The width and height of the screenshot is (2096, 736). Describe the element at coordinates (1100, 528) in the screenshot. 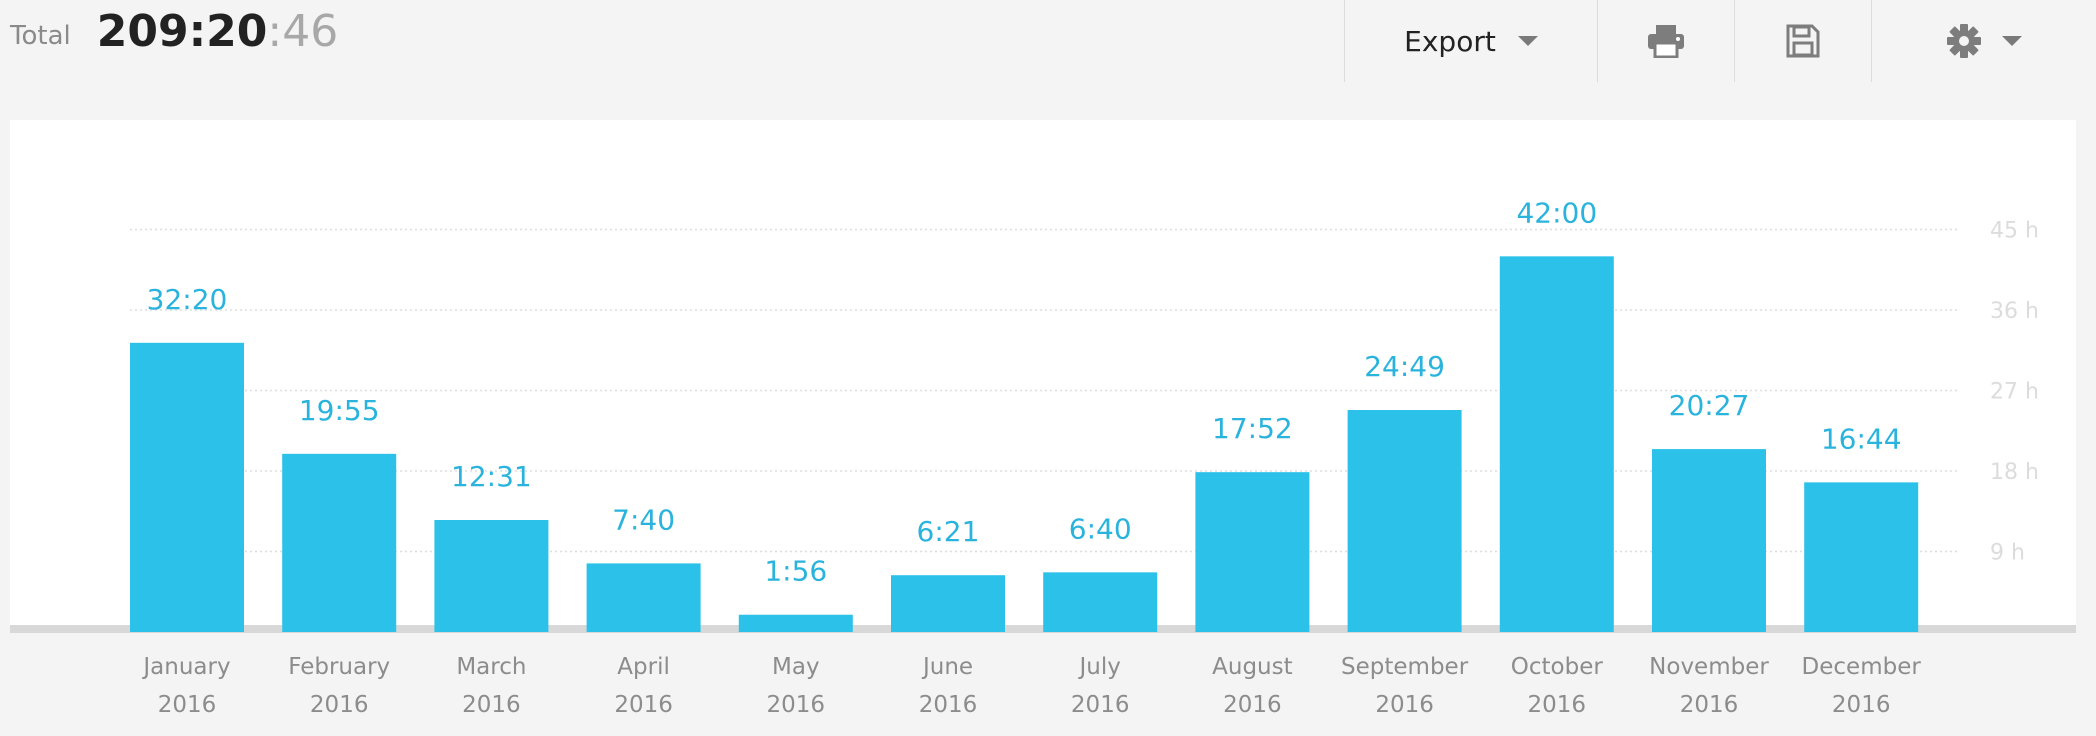

I see `bar-value-label: 6:40` at that location.